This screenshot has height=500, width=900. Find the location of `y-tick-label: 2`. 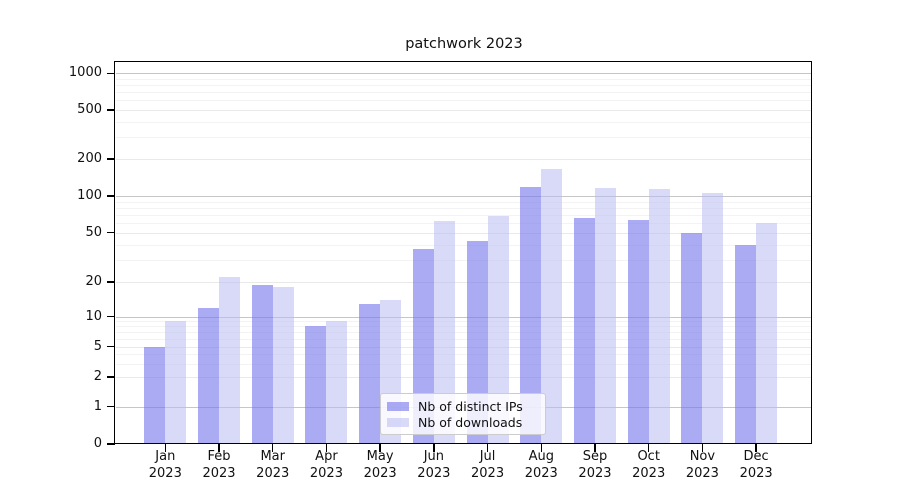

y-tick-label: 2 is located at coordinates (97, 376).